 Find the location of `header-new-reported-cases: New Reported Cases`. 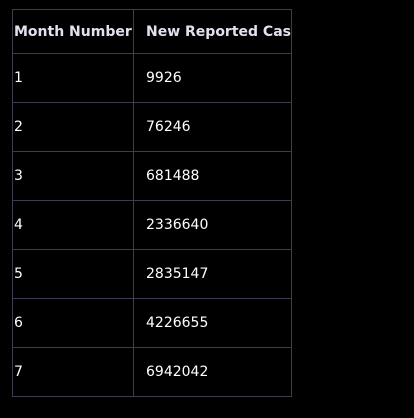

header-new-reported-cases: New Reported Cases is located at coordinates (212, 31).